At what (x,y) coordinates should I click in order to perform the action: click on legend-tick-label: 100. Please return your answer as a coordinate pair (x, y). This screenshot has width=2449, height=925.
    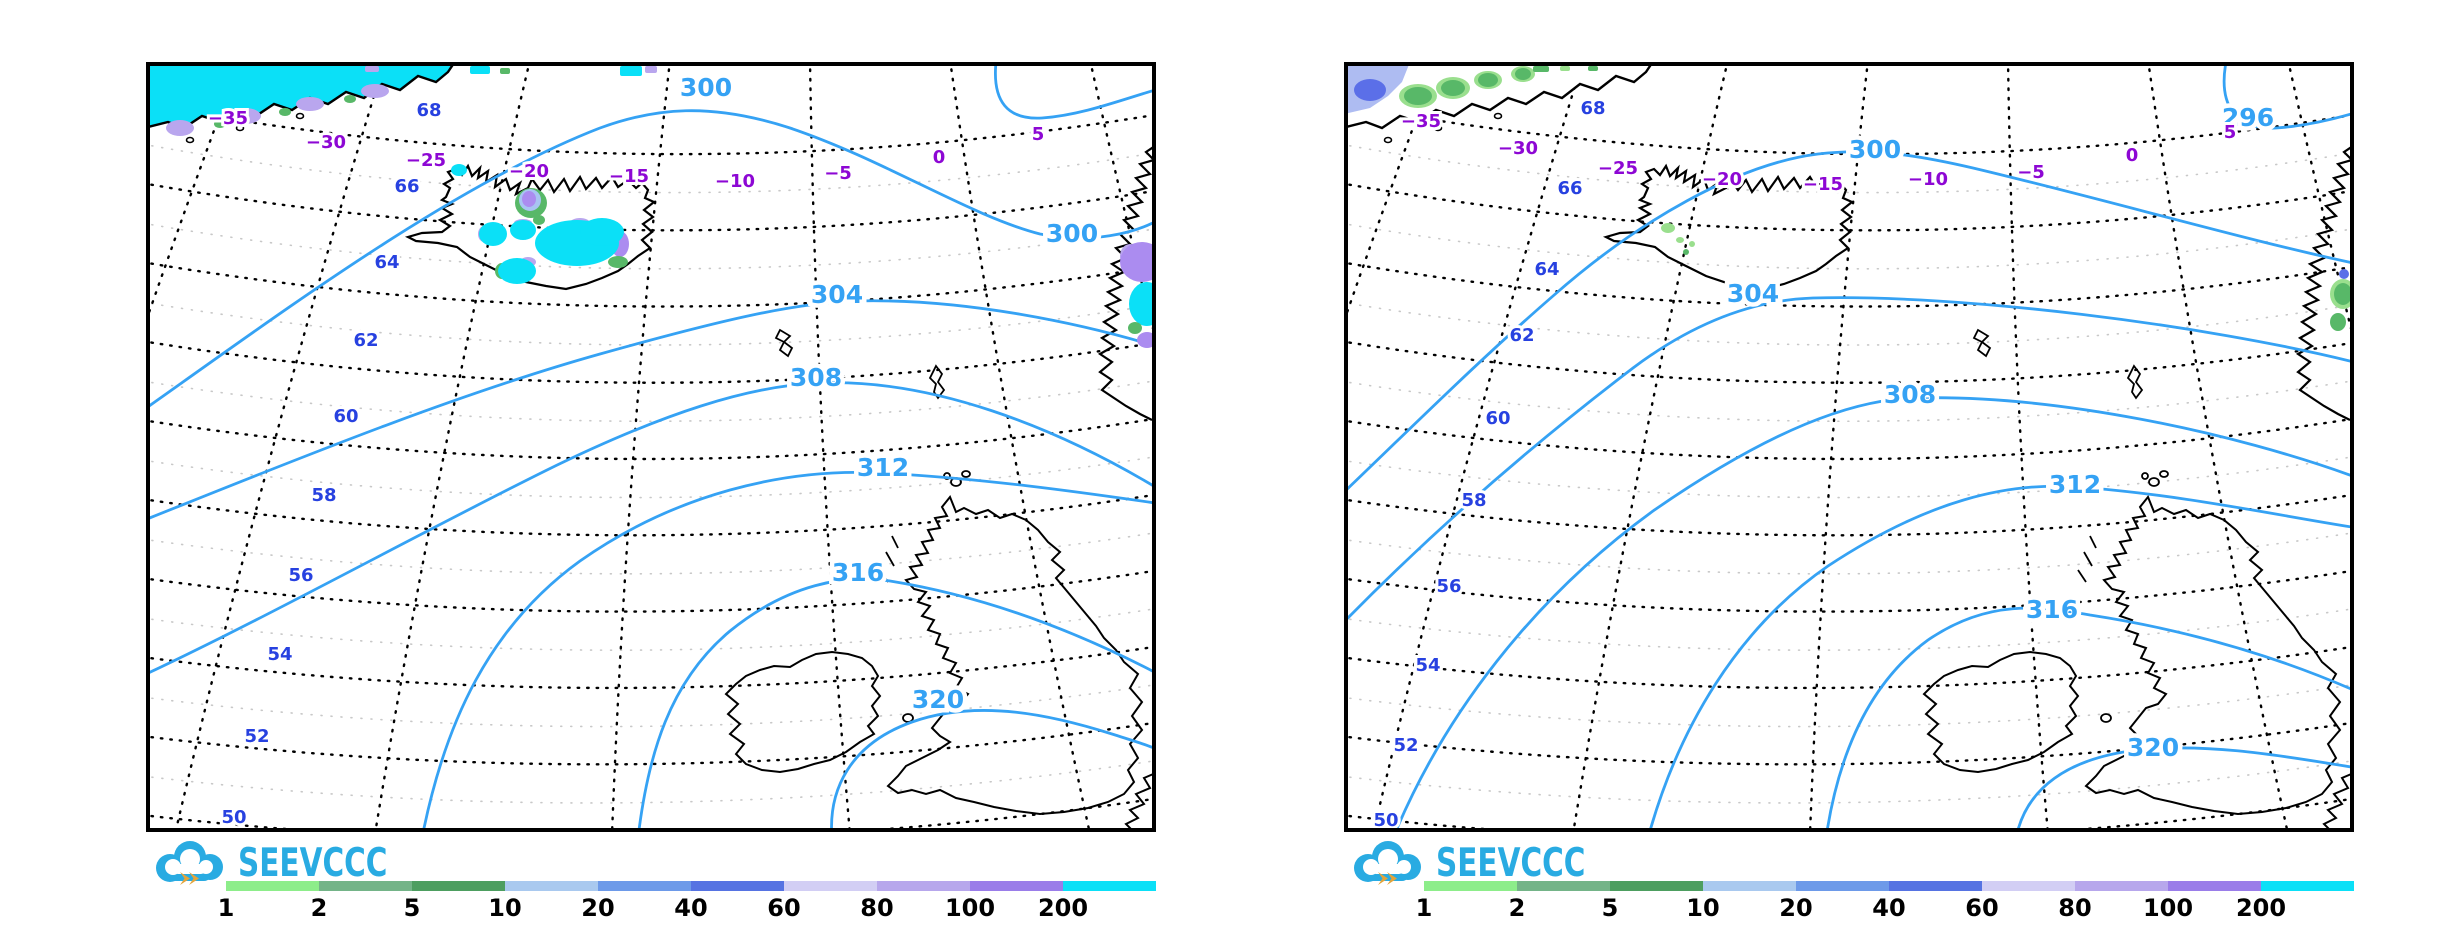
    Looking at the image, I should click on (970, 908).